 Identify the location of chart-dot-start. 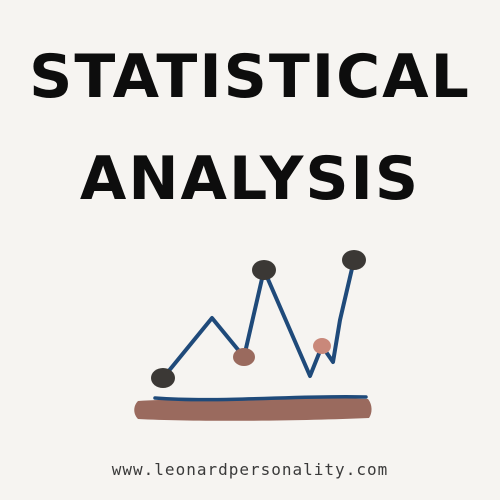
(163, 378).